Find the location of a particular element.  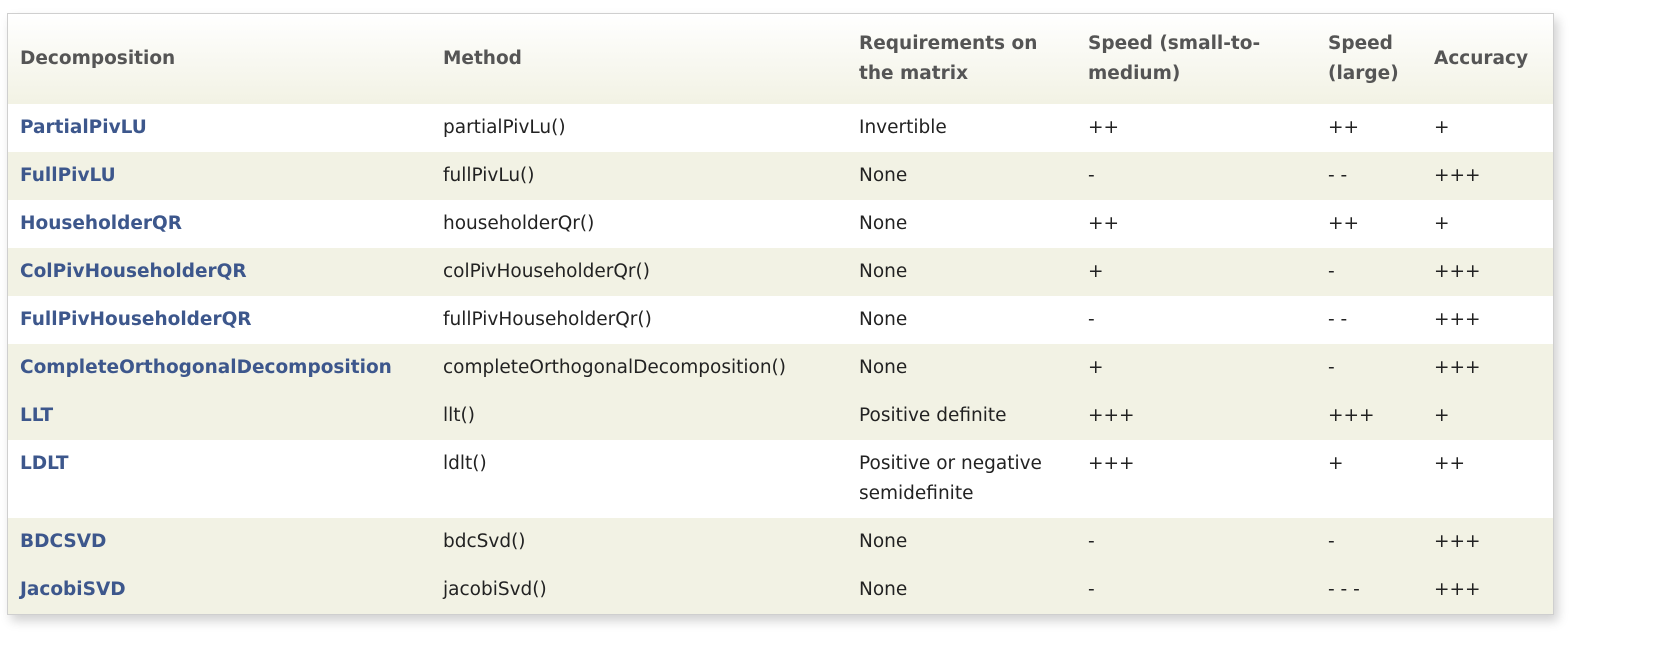

header-speed-large: Speed (large) is located at coordinates (1369, 59).